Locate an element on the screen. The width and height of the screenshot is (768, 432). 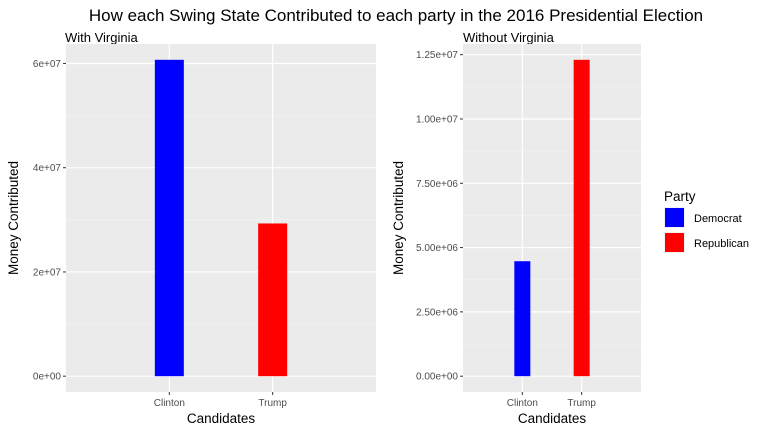
legend: Party Democrat Republican is located at coordinates (706, 221).